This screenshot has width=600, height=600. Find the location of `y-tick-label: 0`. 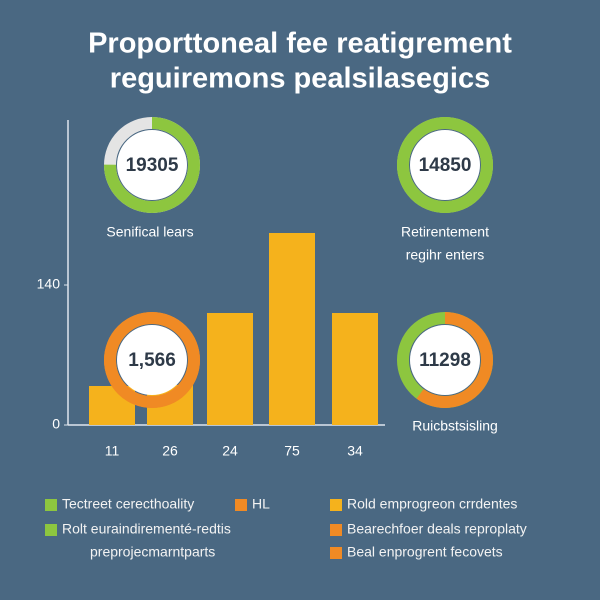

y-tick-label: 0 is located at coordinates (56, 424).